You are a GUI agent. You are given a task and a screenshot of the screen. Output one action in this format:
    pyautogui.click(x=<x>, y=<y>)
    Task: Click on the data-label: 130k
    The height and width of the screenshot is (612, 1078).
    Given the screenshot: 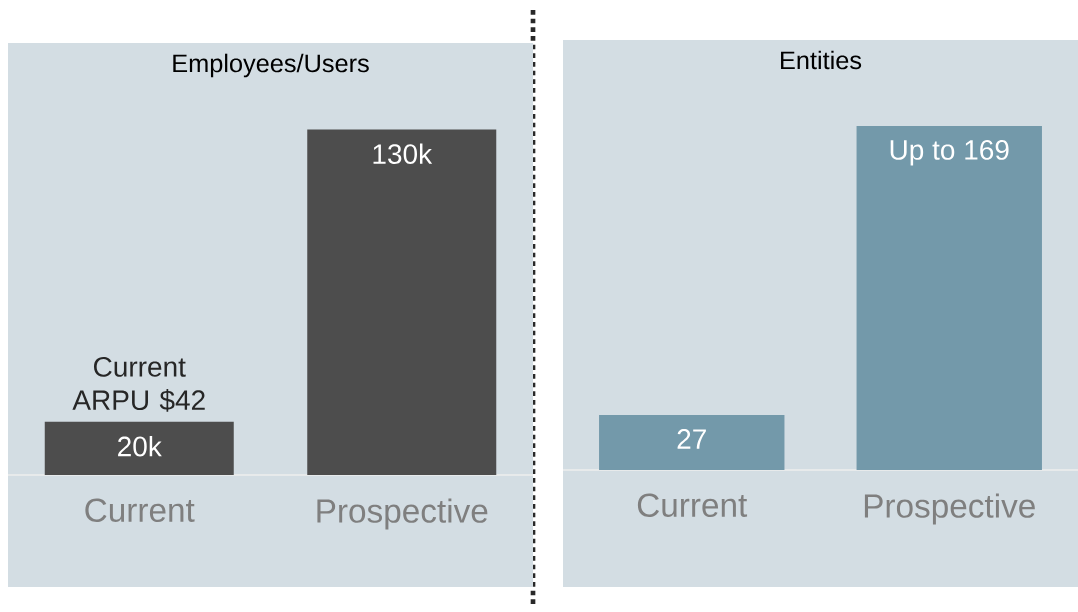 What is the action you would take?
    pyautogui.click(x=403, y=154)
    